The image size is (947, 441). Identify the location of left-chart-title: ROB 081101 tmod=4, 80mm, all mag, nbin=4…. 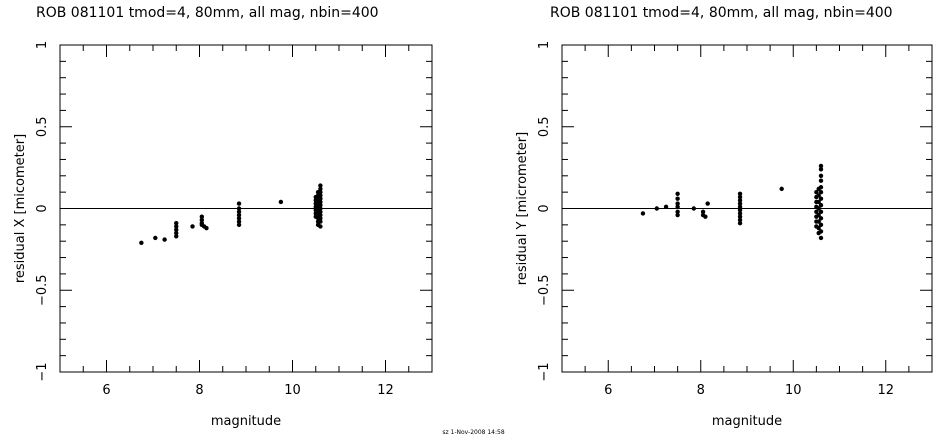
(207, 13).